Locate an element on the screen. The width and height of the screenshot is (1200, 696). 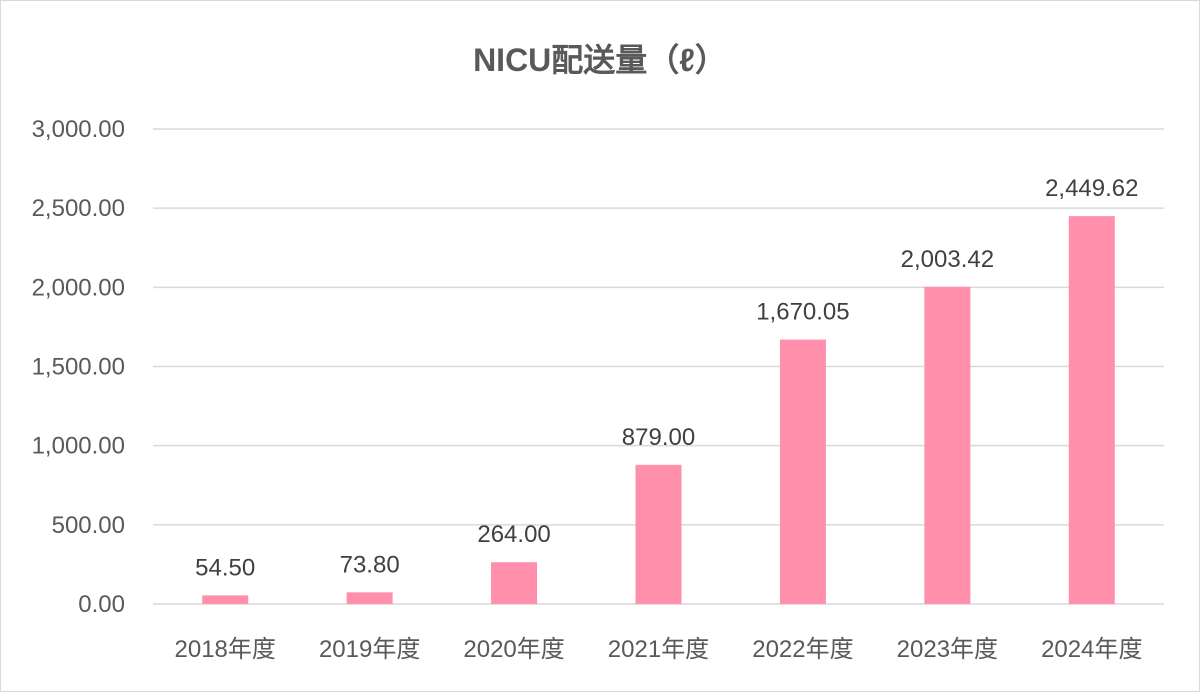
y-tick-label: 1,500.00 is located at coordinates (78, 367).